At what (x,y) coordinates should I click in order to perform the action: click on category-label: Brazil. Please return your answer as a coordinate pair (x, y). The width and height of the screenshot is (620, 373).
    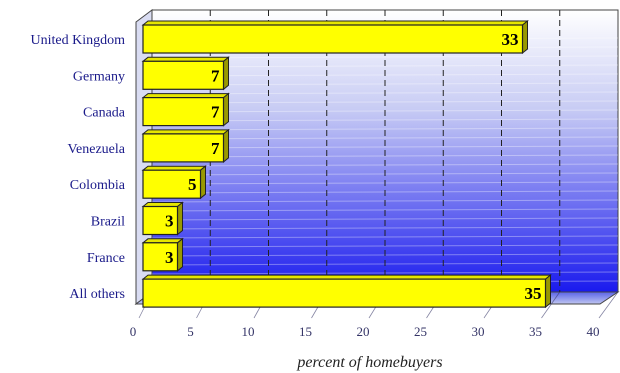
    Looking at the image, I should click on (108, 222).